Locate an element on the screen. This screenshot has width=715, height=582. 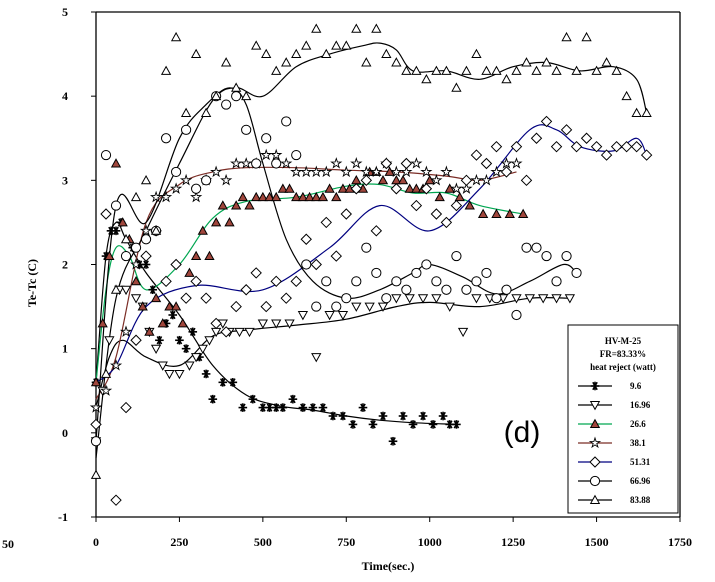
x-tick-label: 1750 is located at coordinates (680, 542).